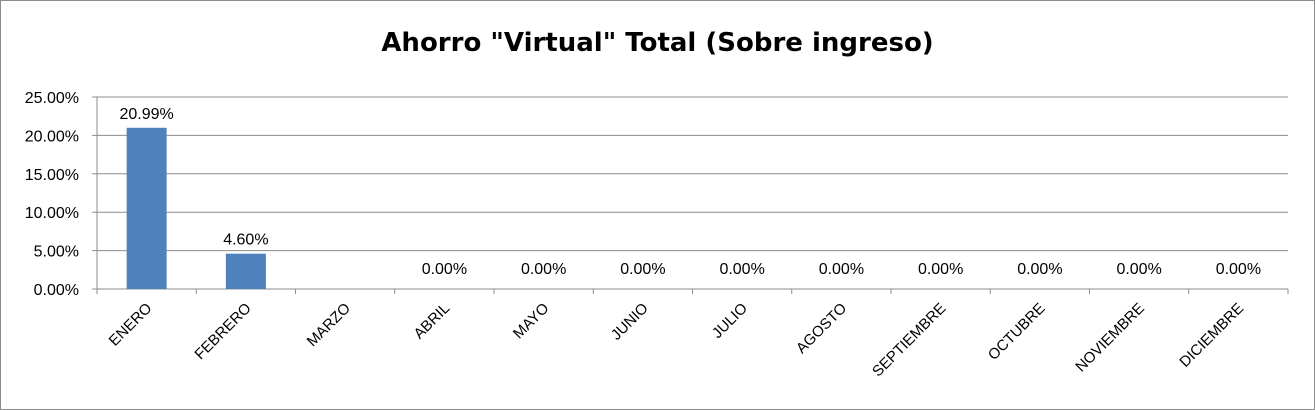 The height and width of the screenshot is (410, 1315). What do you see at coordinates (821, 328) in the screenshot?
I see `x-category-label: AGOSTO` at bounding box center [821, 328].